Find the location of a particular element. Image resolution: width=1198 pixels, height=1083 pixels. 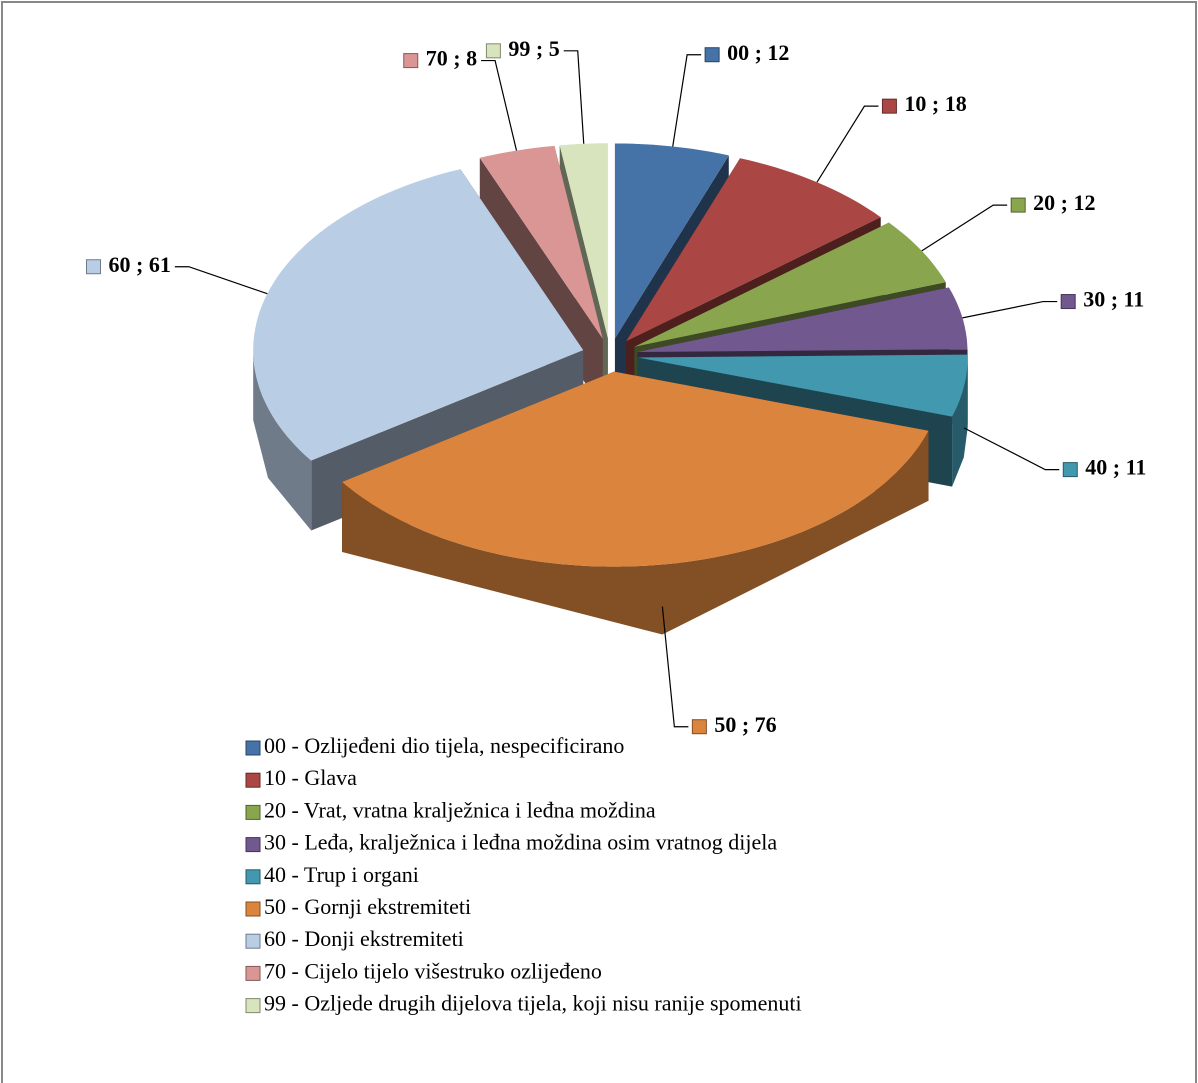

data-label: 60 ; 61 is located at coordinates (140, 264).